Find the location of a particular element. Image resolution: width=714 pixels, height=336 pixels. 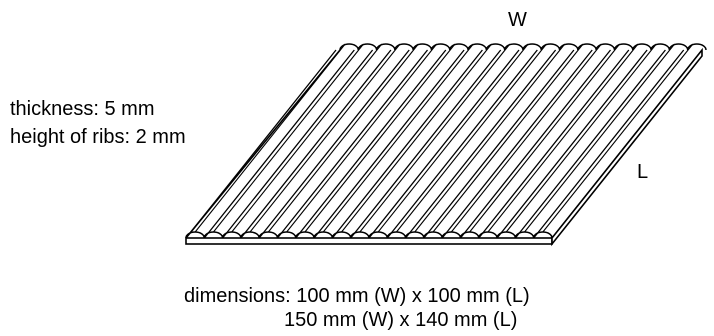

sheet-front-face is located at coordinates (369, 241).